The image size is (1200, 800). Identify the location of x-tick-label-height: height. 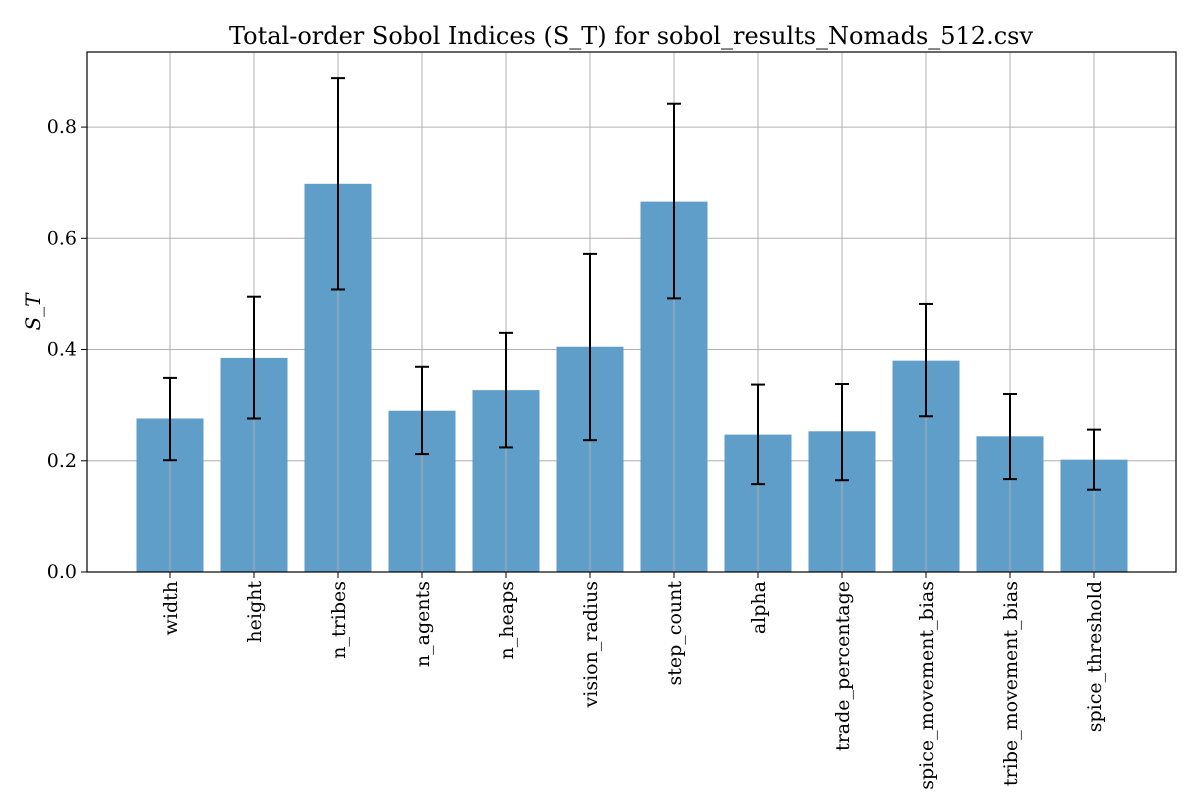
(255, 612).